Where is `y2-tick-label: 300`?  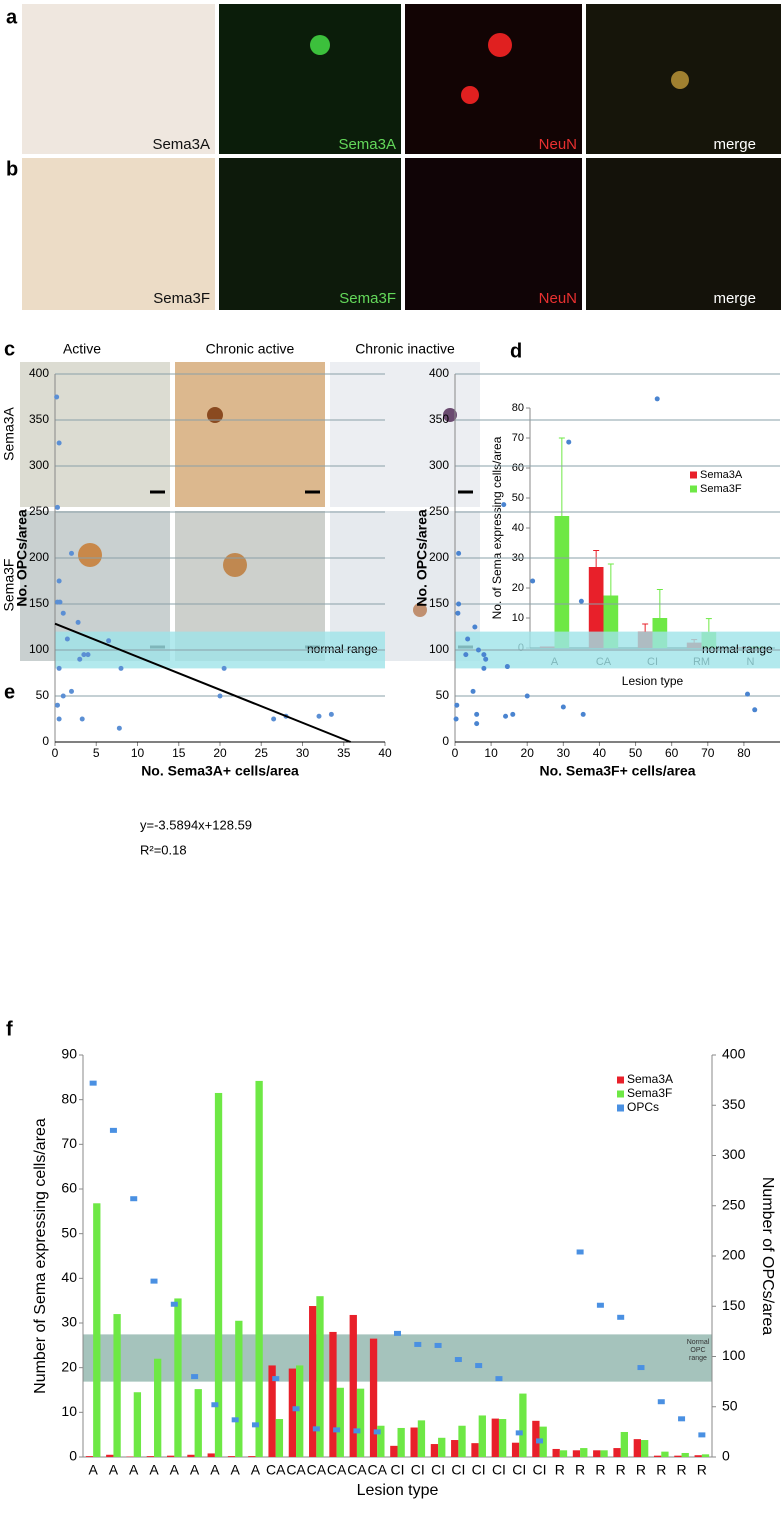
y2-tick-label: 300 is located at coordinates (734, 1154).